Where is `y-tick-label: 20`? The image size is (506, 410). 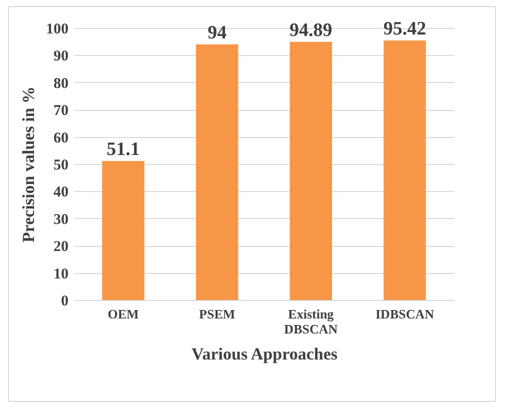 y-tick-label: 20 is located at coordinates (61, 247).